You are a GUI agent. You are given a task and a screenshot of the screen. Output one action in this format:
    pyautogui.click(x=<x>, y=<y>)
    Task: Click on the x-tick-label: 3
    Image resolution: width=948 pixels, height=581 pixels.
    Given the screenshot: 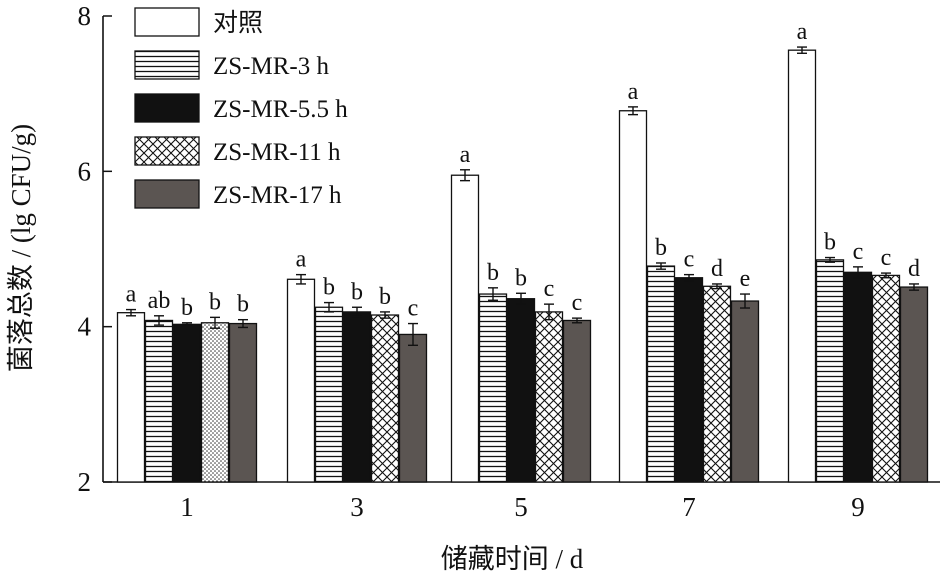 What is the action you would take?
    pyautogui.click(x=357, y=507)
    